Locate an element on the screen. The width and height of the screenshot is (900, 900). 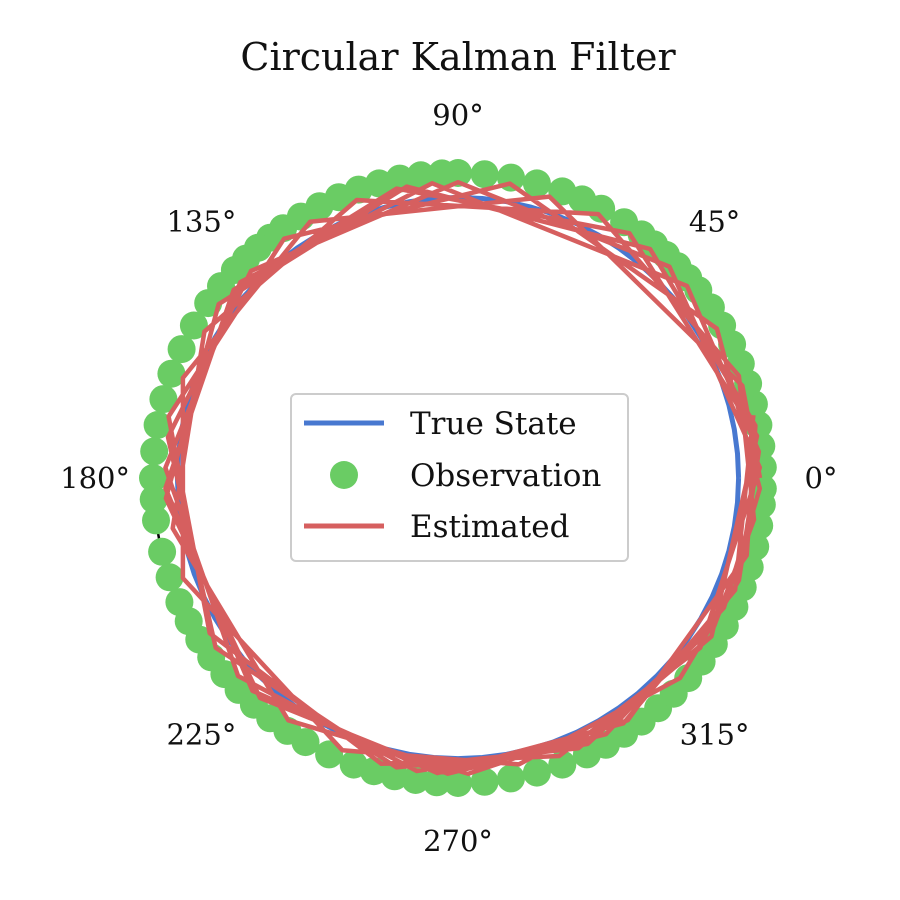
legend-estimated-label: Estimated is located at coordinates (489, 527).